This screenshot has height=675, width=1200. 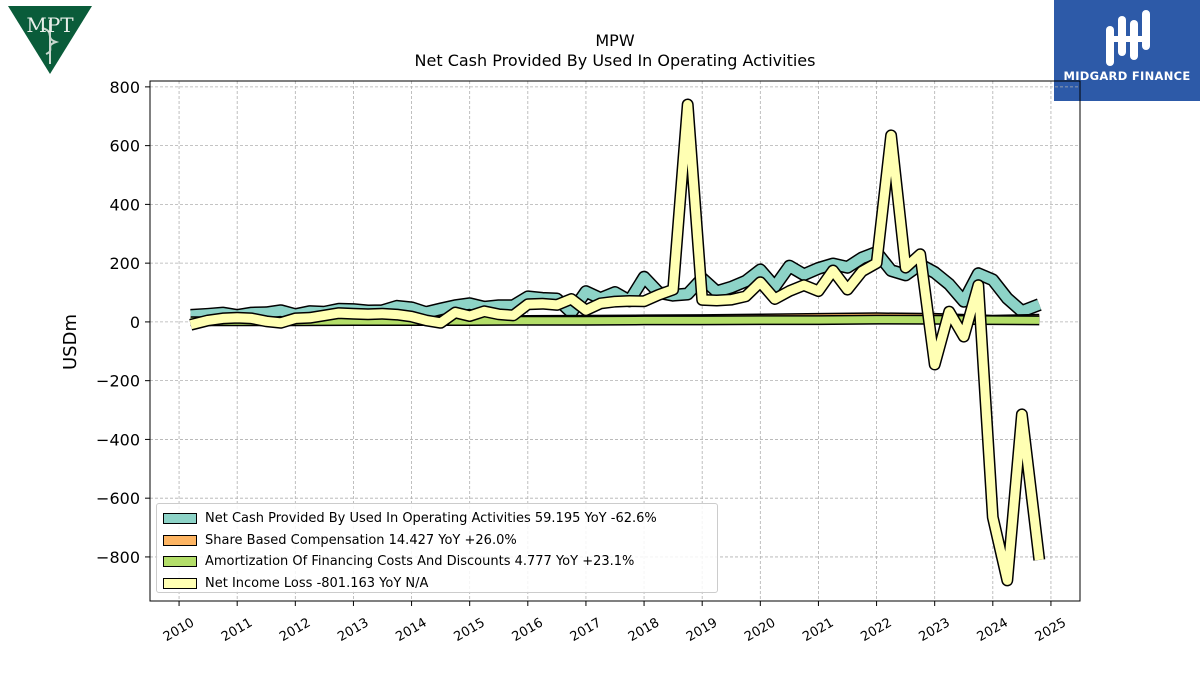 I want to click on mpt-logo: MPT, so click(x=50, y=41).